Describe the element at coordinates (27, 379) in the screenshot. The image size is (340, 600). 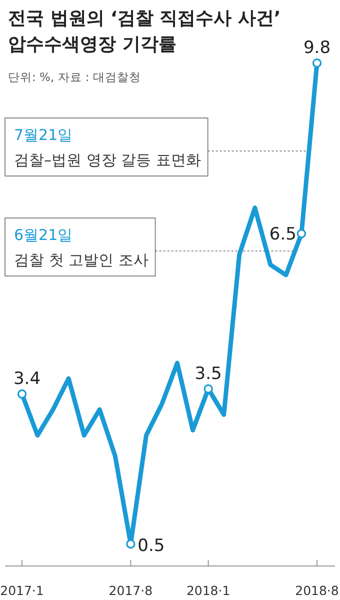
I see `data-label: 3.4` at that location.